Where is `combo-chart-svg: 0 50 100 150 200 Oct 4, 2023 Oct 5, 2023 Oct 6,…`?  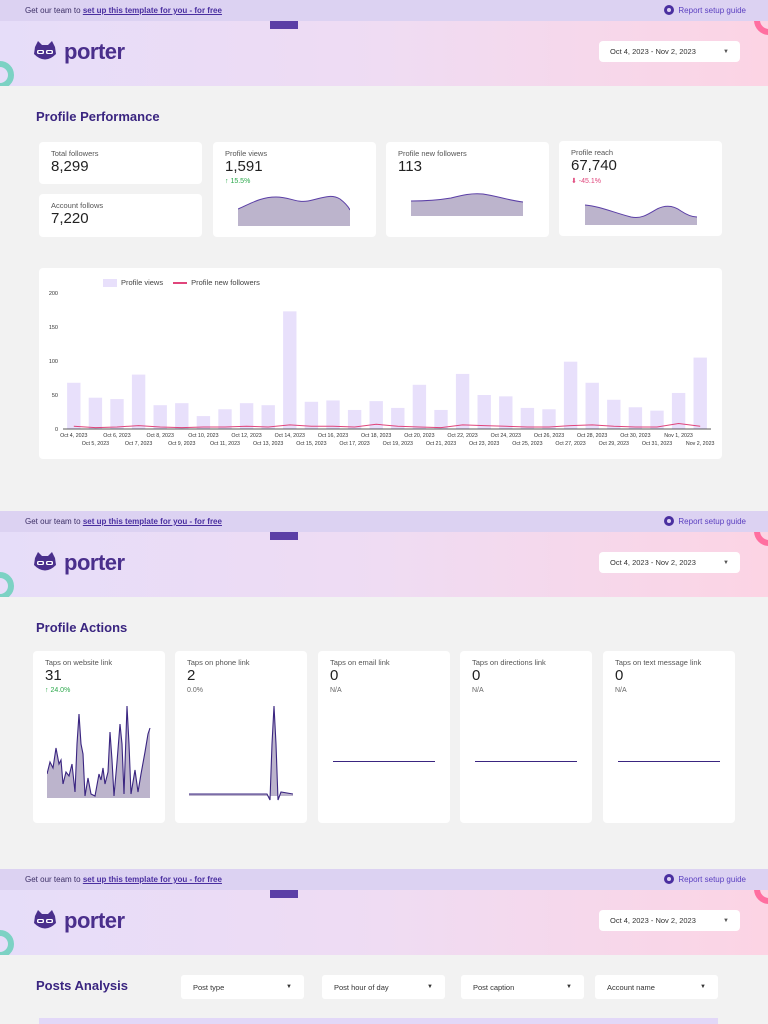
combo-chart-svg: 0 50 100 150 200 Oct 4, 2023 Oct 5, 2023 Oct 6,… is located at coordinates (382, 369).